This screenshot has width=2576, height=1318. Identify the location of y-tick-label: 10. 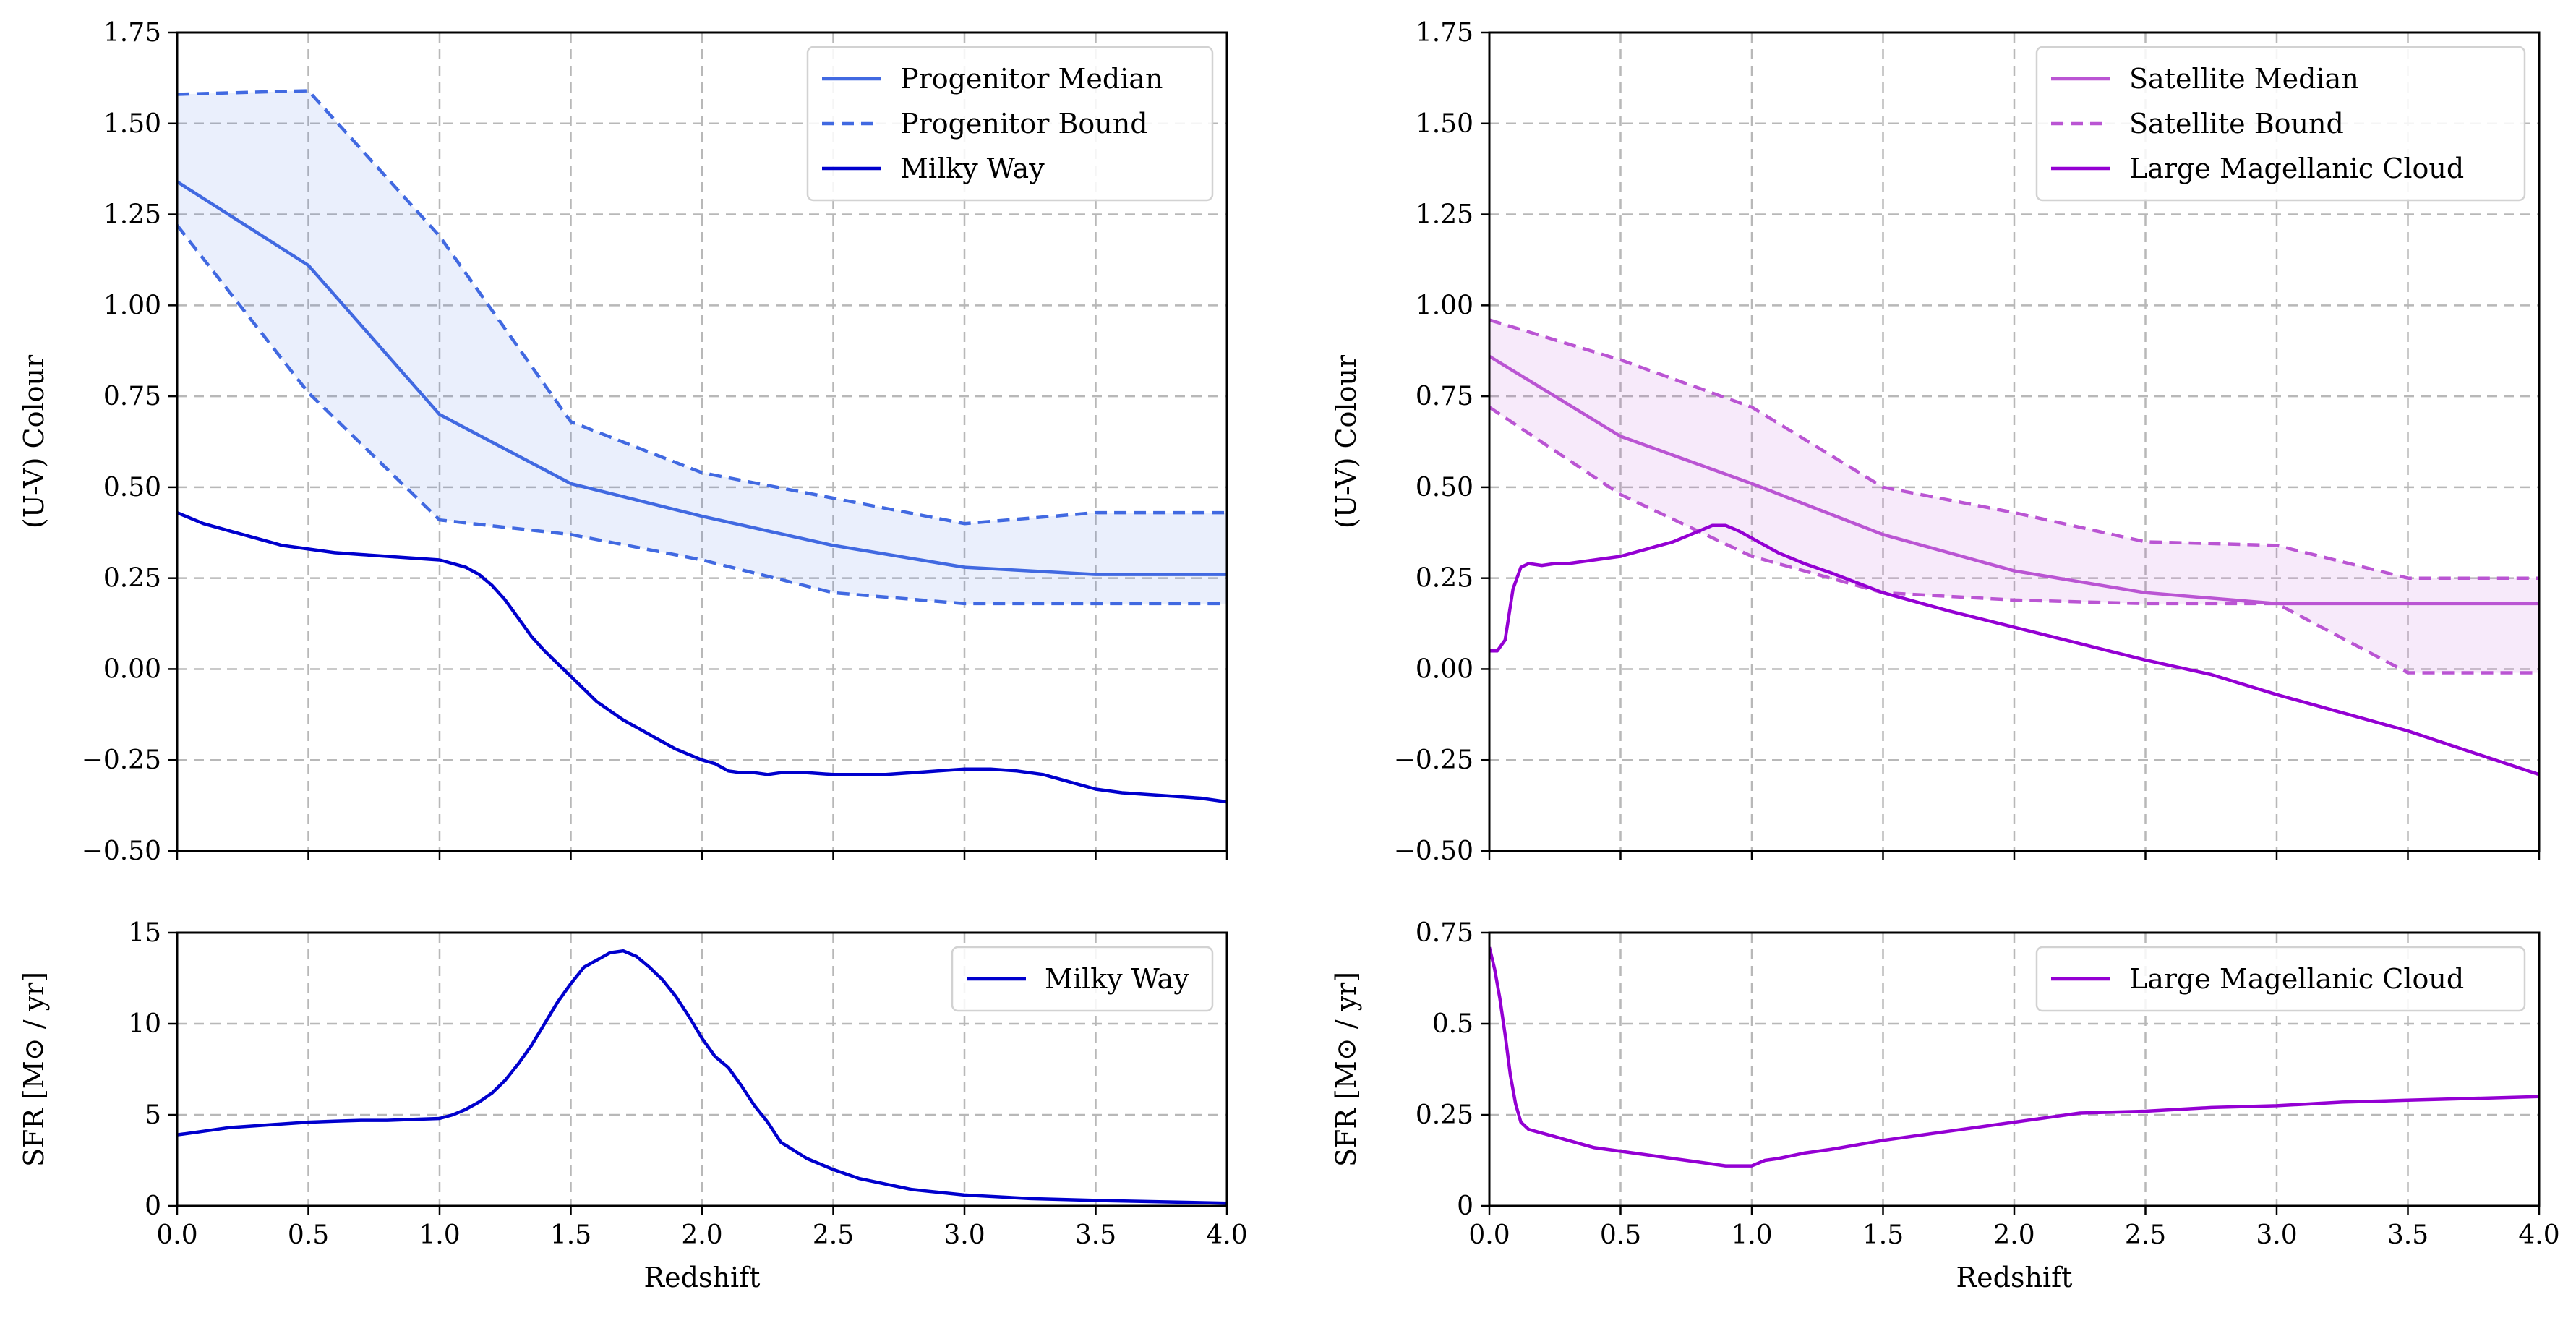
(144, 1024).